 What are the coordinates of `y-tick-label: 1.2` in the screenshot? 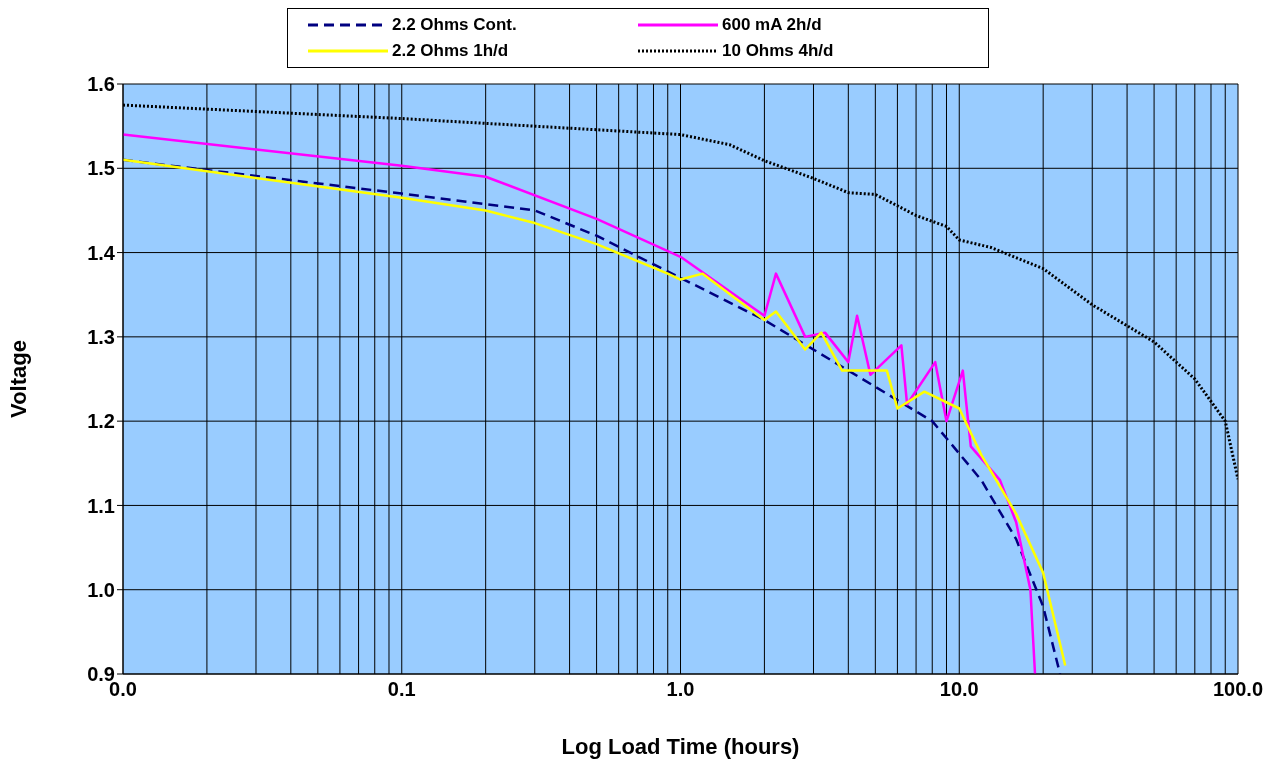 It's located at (101, 421).